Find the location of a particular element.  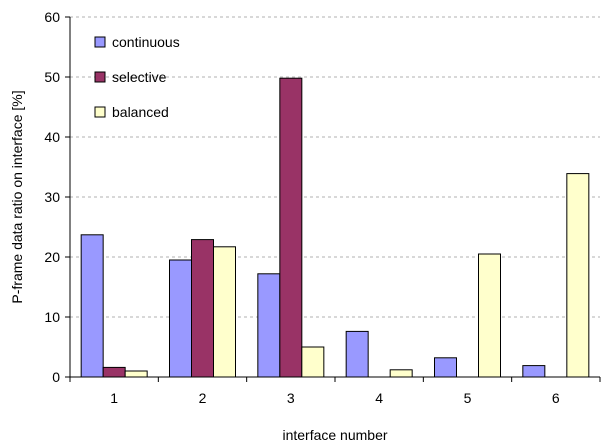

x-tick-label: 6 is located at coordinates (556, 398).